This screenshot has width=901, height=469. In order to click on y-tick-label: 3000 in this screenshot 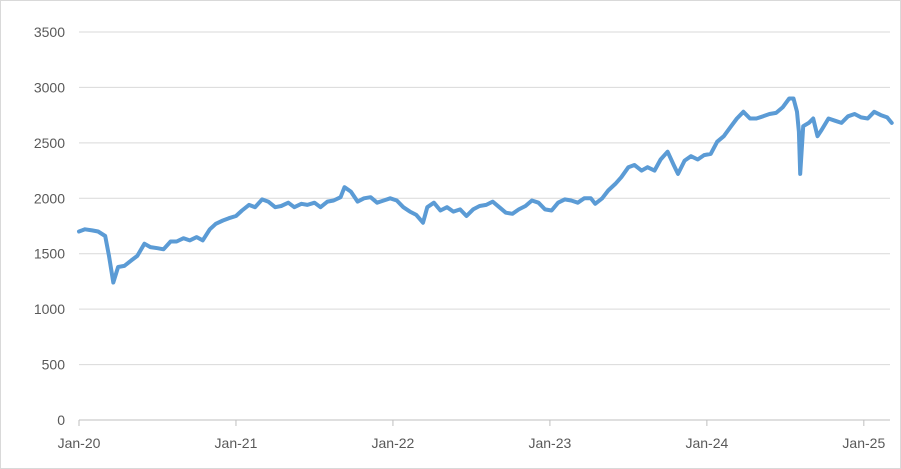, I will do `click(49, 87)`.